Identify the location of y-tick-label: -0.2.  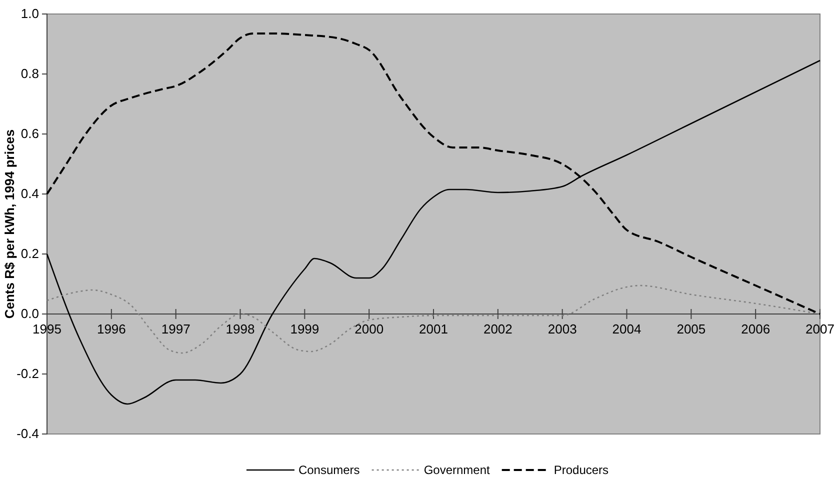
(27, 374).